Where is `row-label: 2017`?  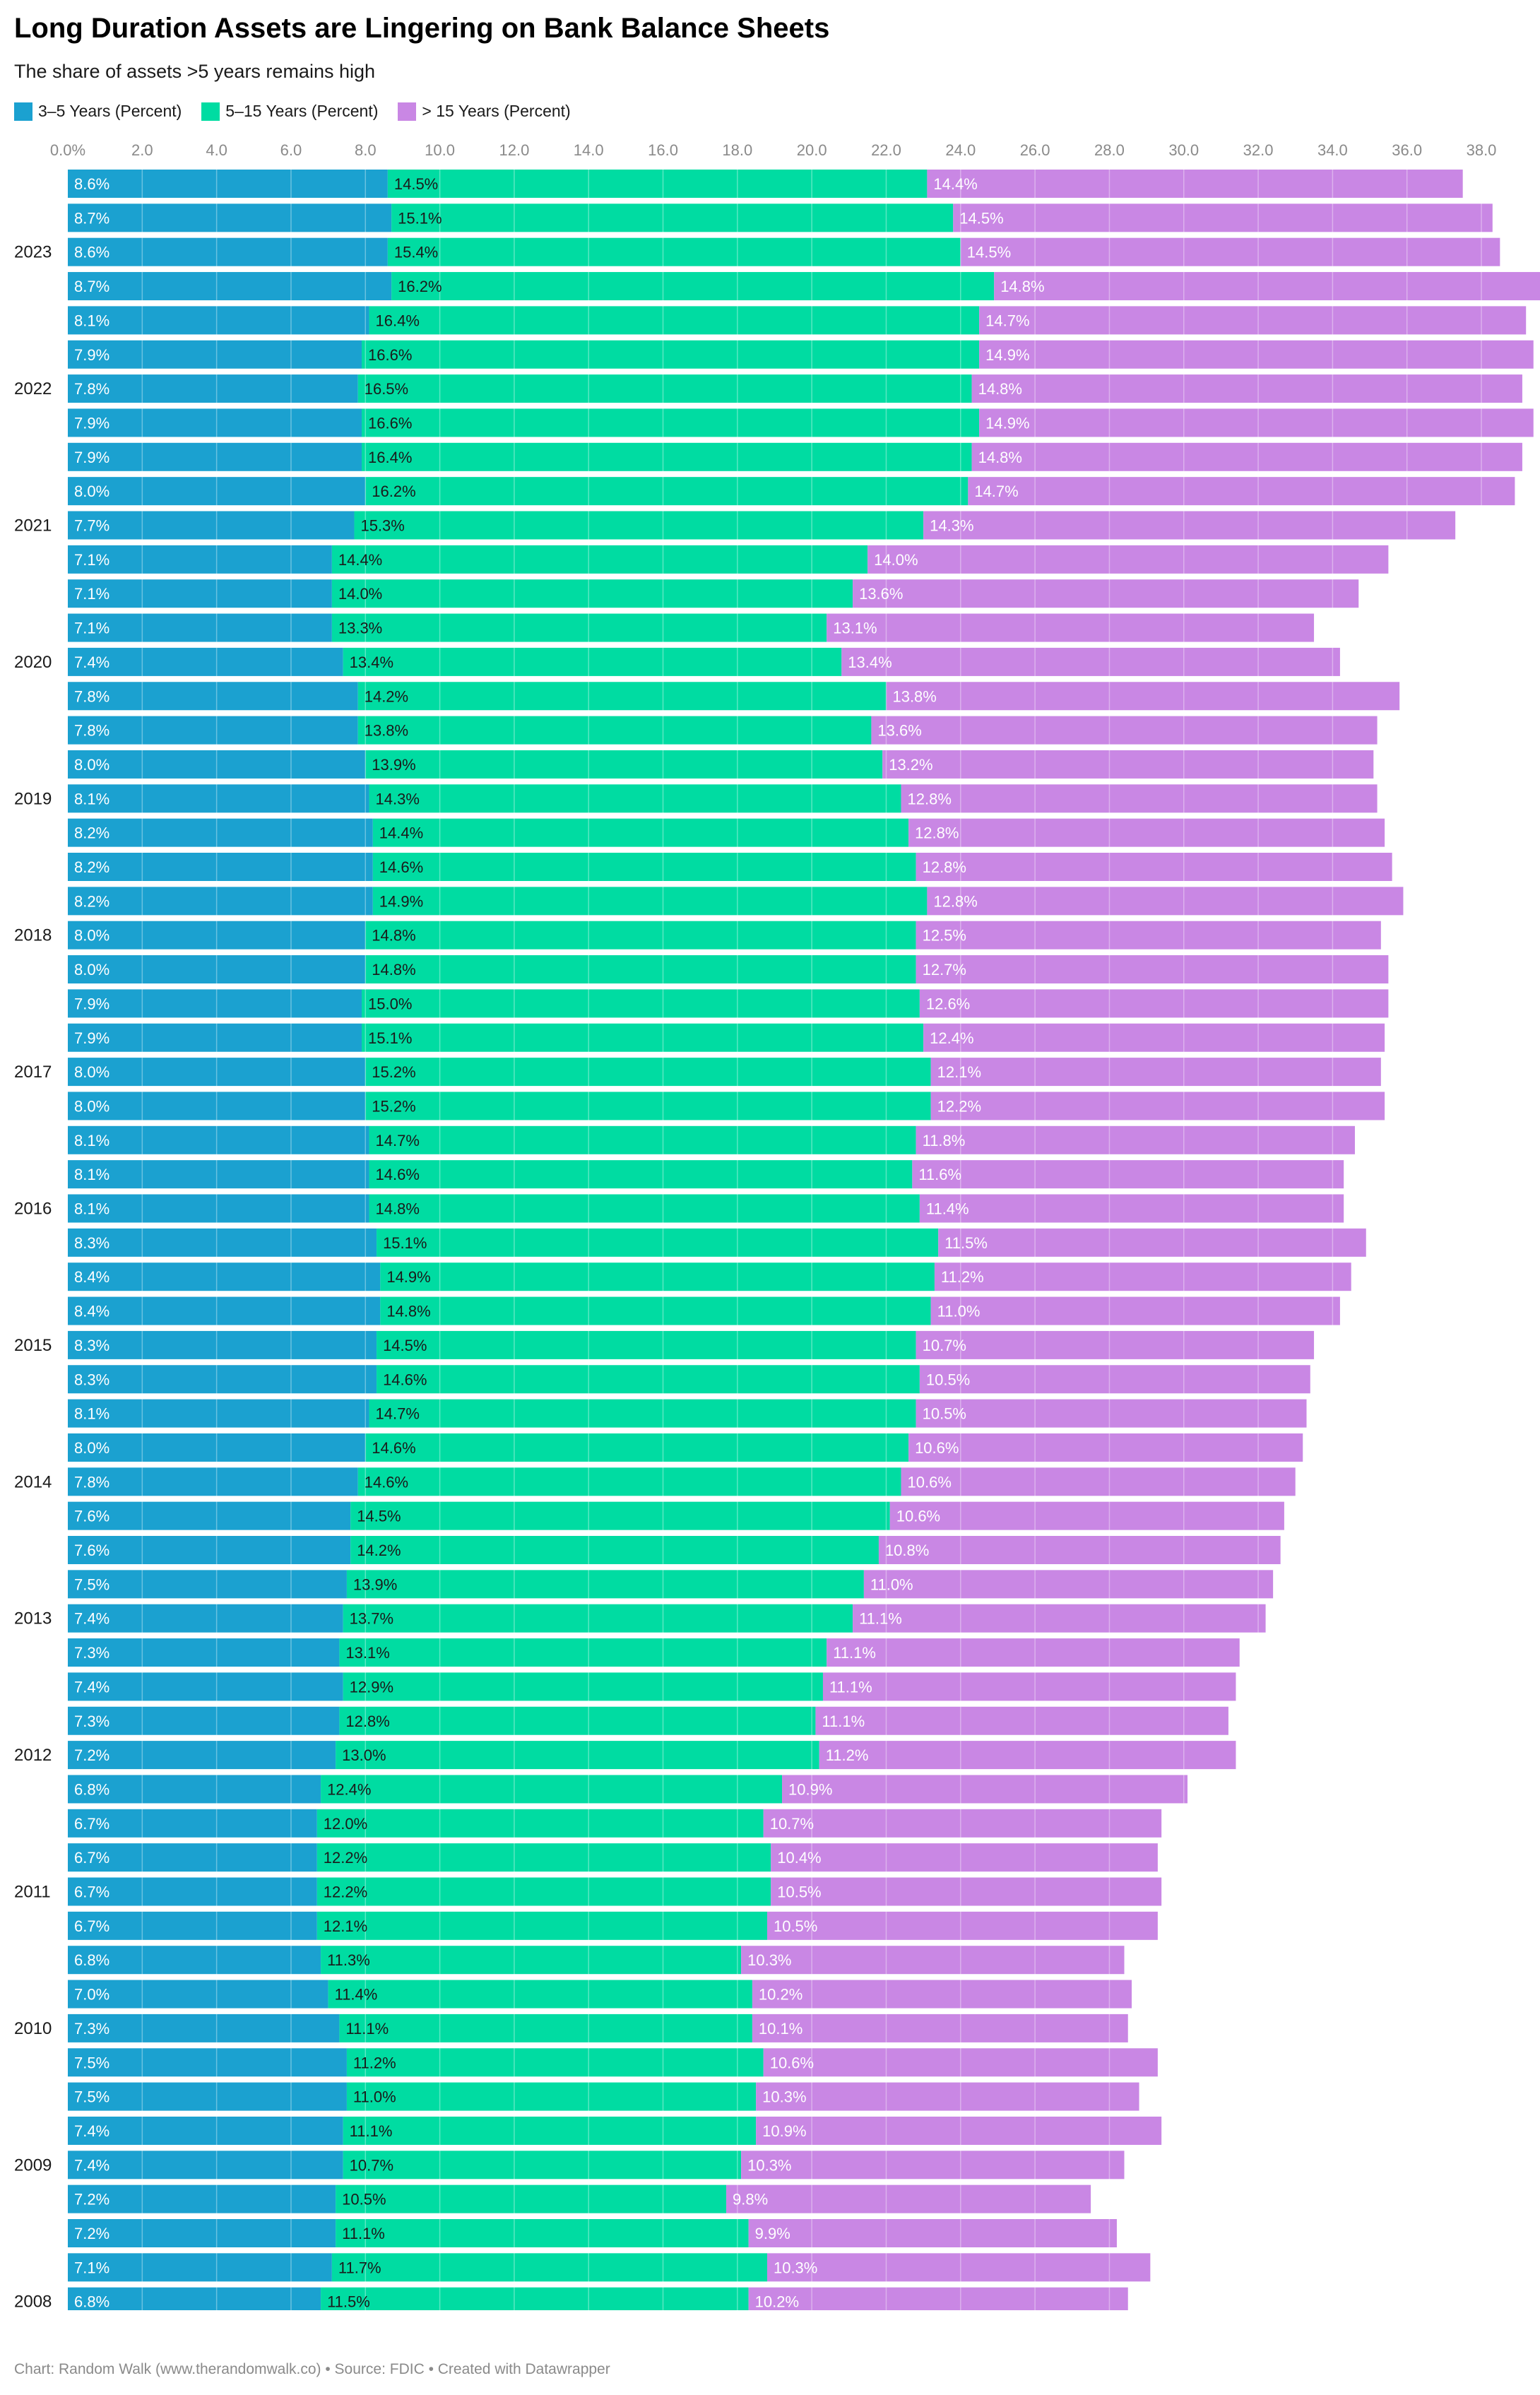 row-label: 2017 is located at coordinates (33, 1072).